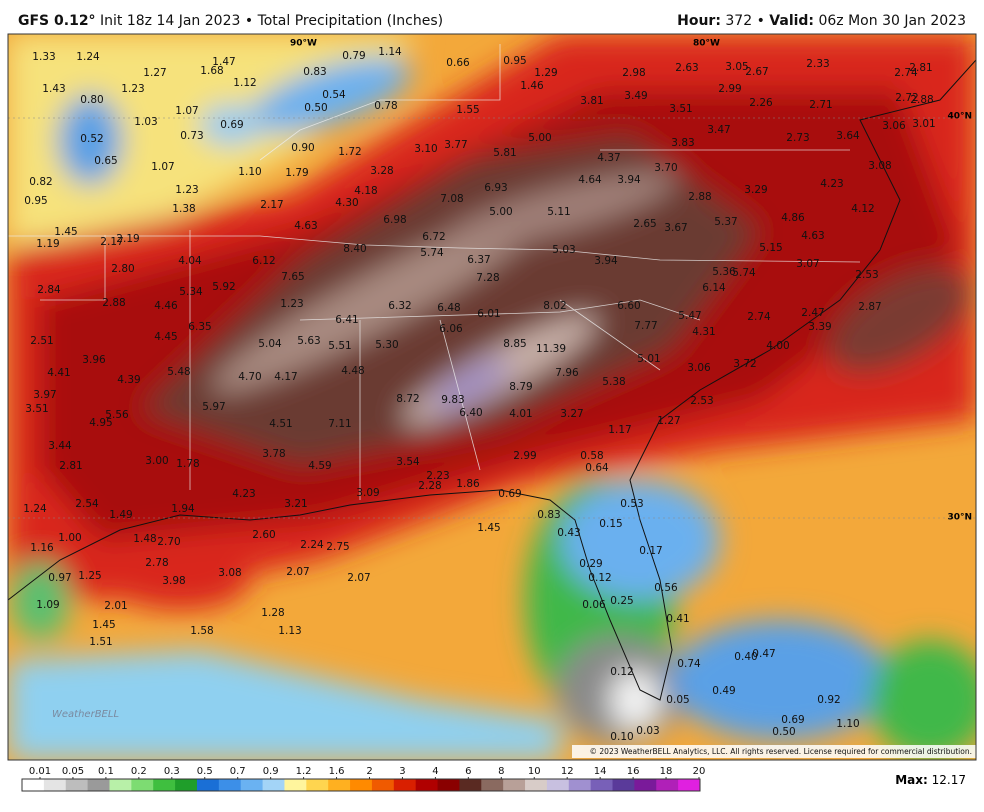 Image resolution: width=984 pixels, height=812 pixels. Describe the element at coordinates (213, 407) in the screenshot. I see `map-value: 5.97` at that location.